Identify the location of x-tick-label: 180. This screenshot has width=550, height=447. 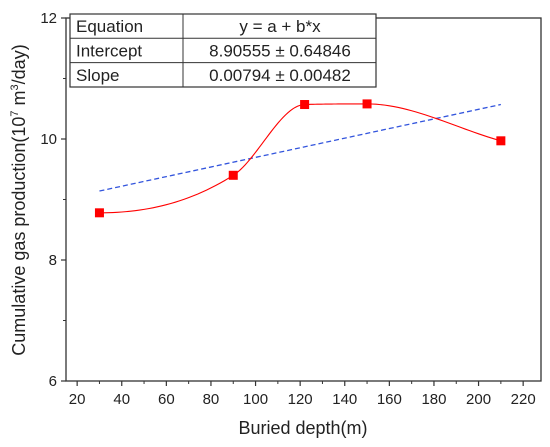
(433, 399).